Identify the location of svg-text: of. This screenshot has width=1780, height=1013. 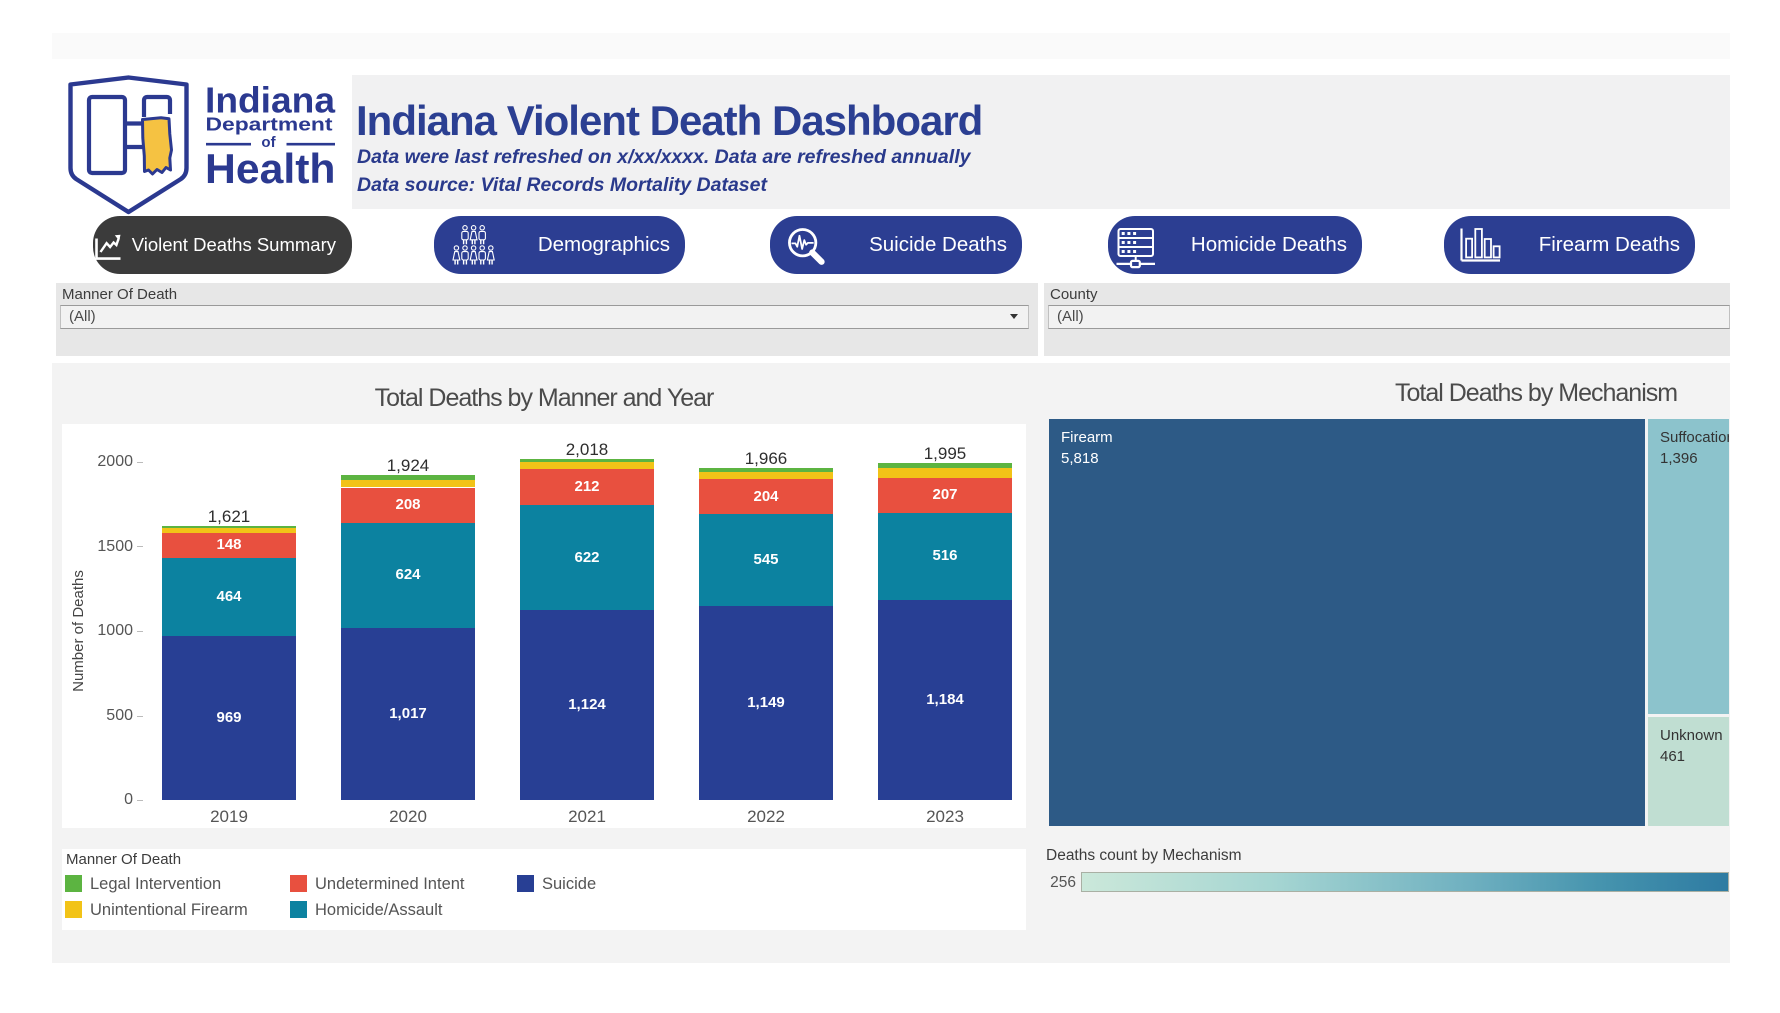
(268, 142).